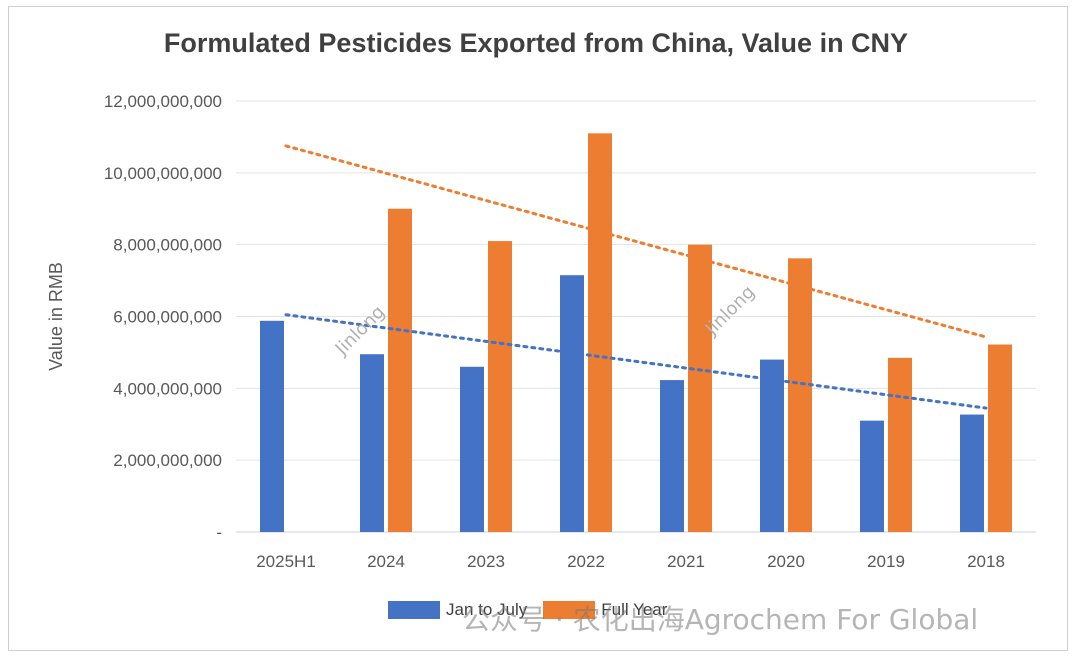  I want to click on x-tick-label: 2019, so click(886, 561).